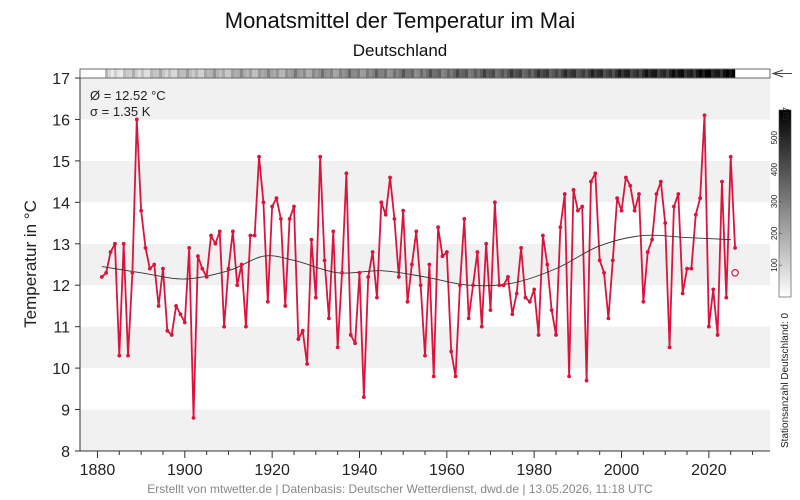 The height and width of the screenshot is (500, 800). Describe the element at coordinates (774, 201) in the screenshot. I see `colorbar-tick-label: 300` at that location.